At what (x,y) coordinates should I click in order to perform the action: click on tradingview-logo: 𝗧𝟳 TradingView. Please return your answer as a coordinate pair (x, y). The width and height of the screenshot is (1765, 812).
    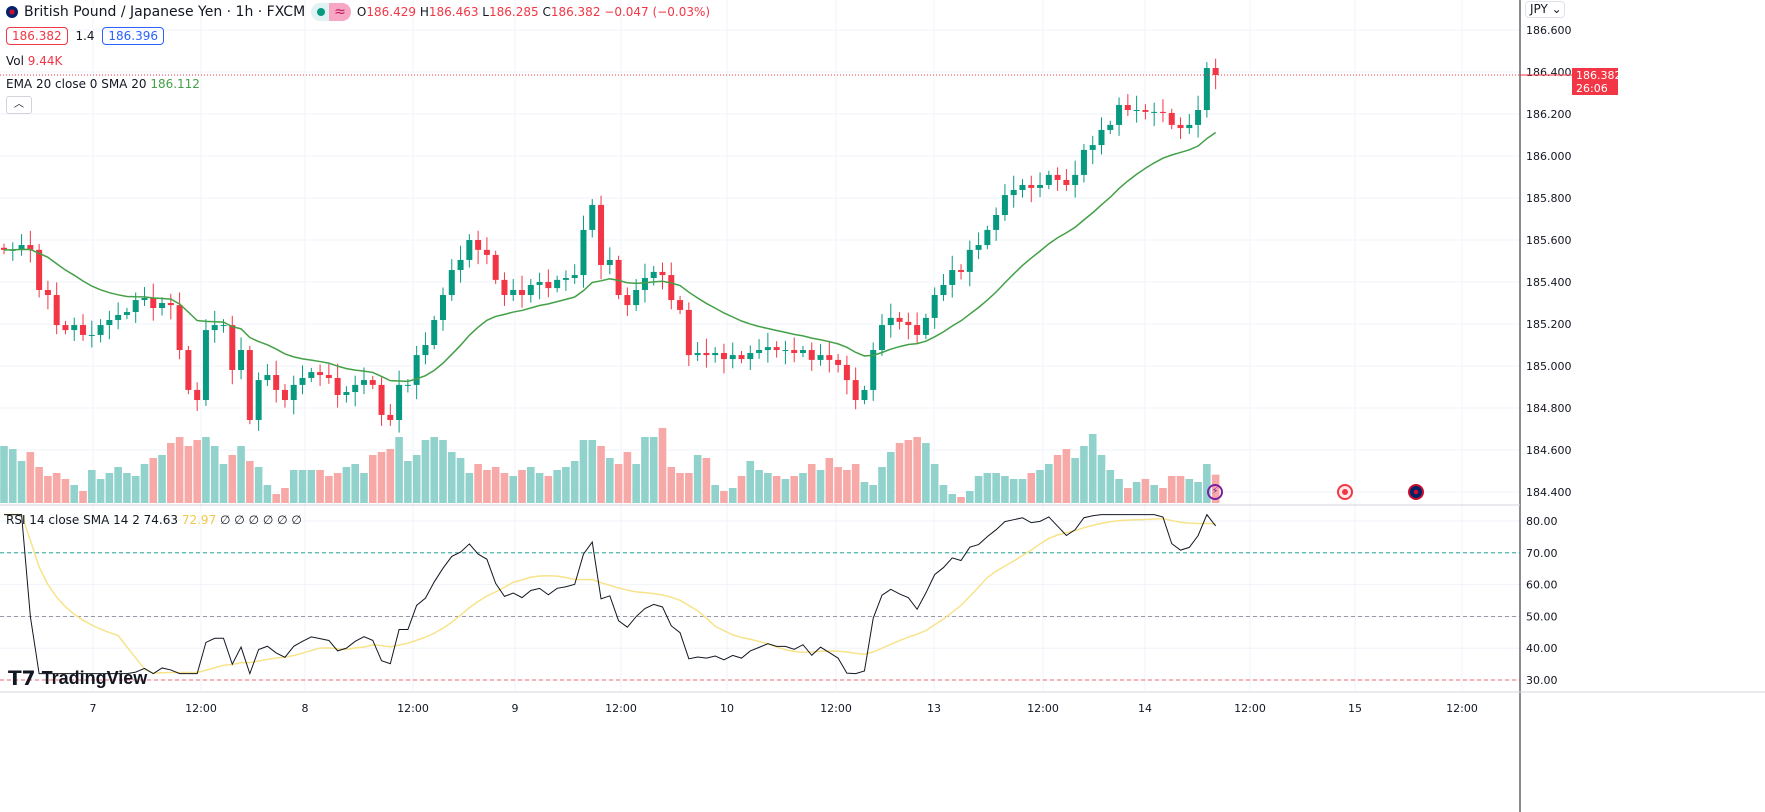
    Looking at the image, I should click on (78, 679).